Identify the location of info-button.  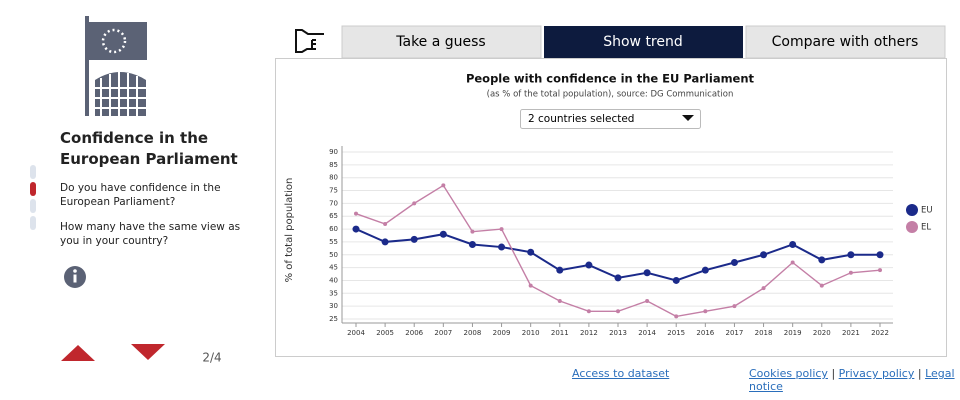
(75, 277).